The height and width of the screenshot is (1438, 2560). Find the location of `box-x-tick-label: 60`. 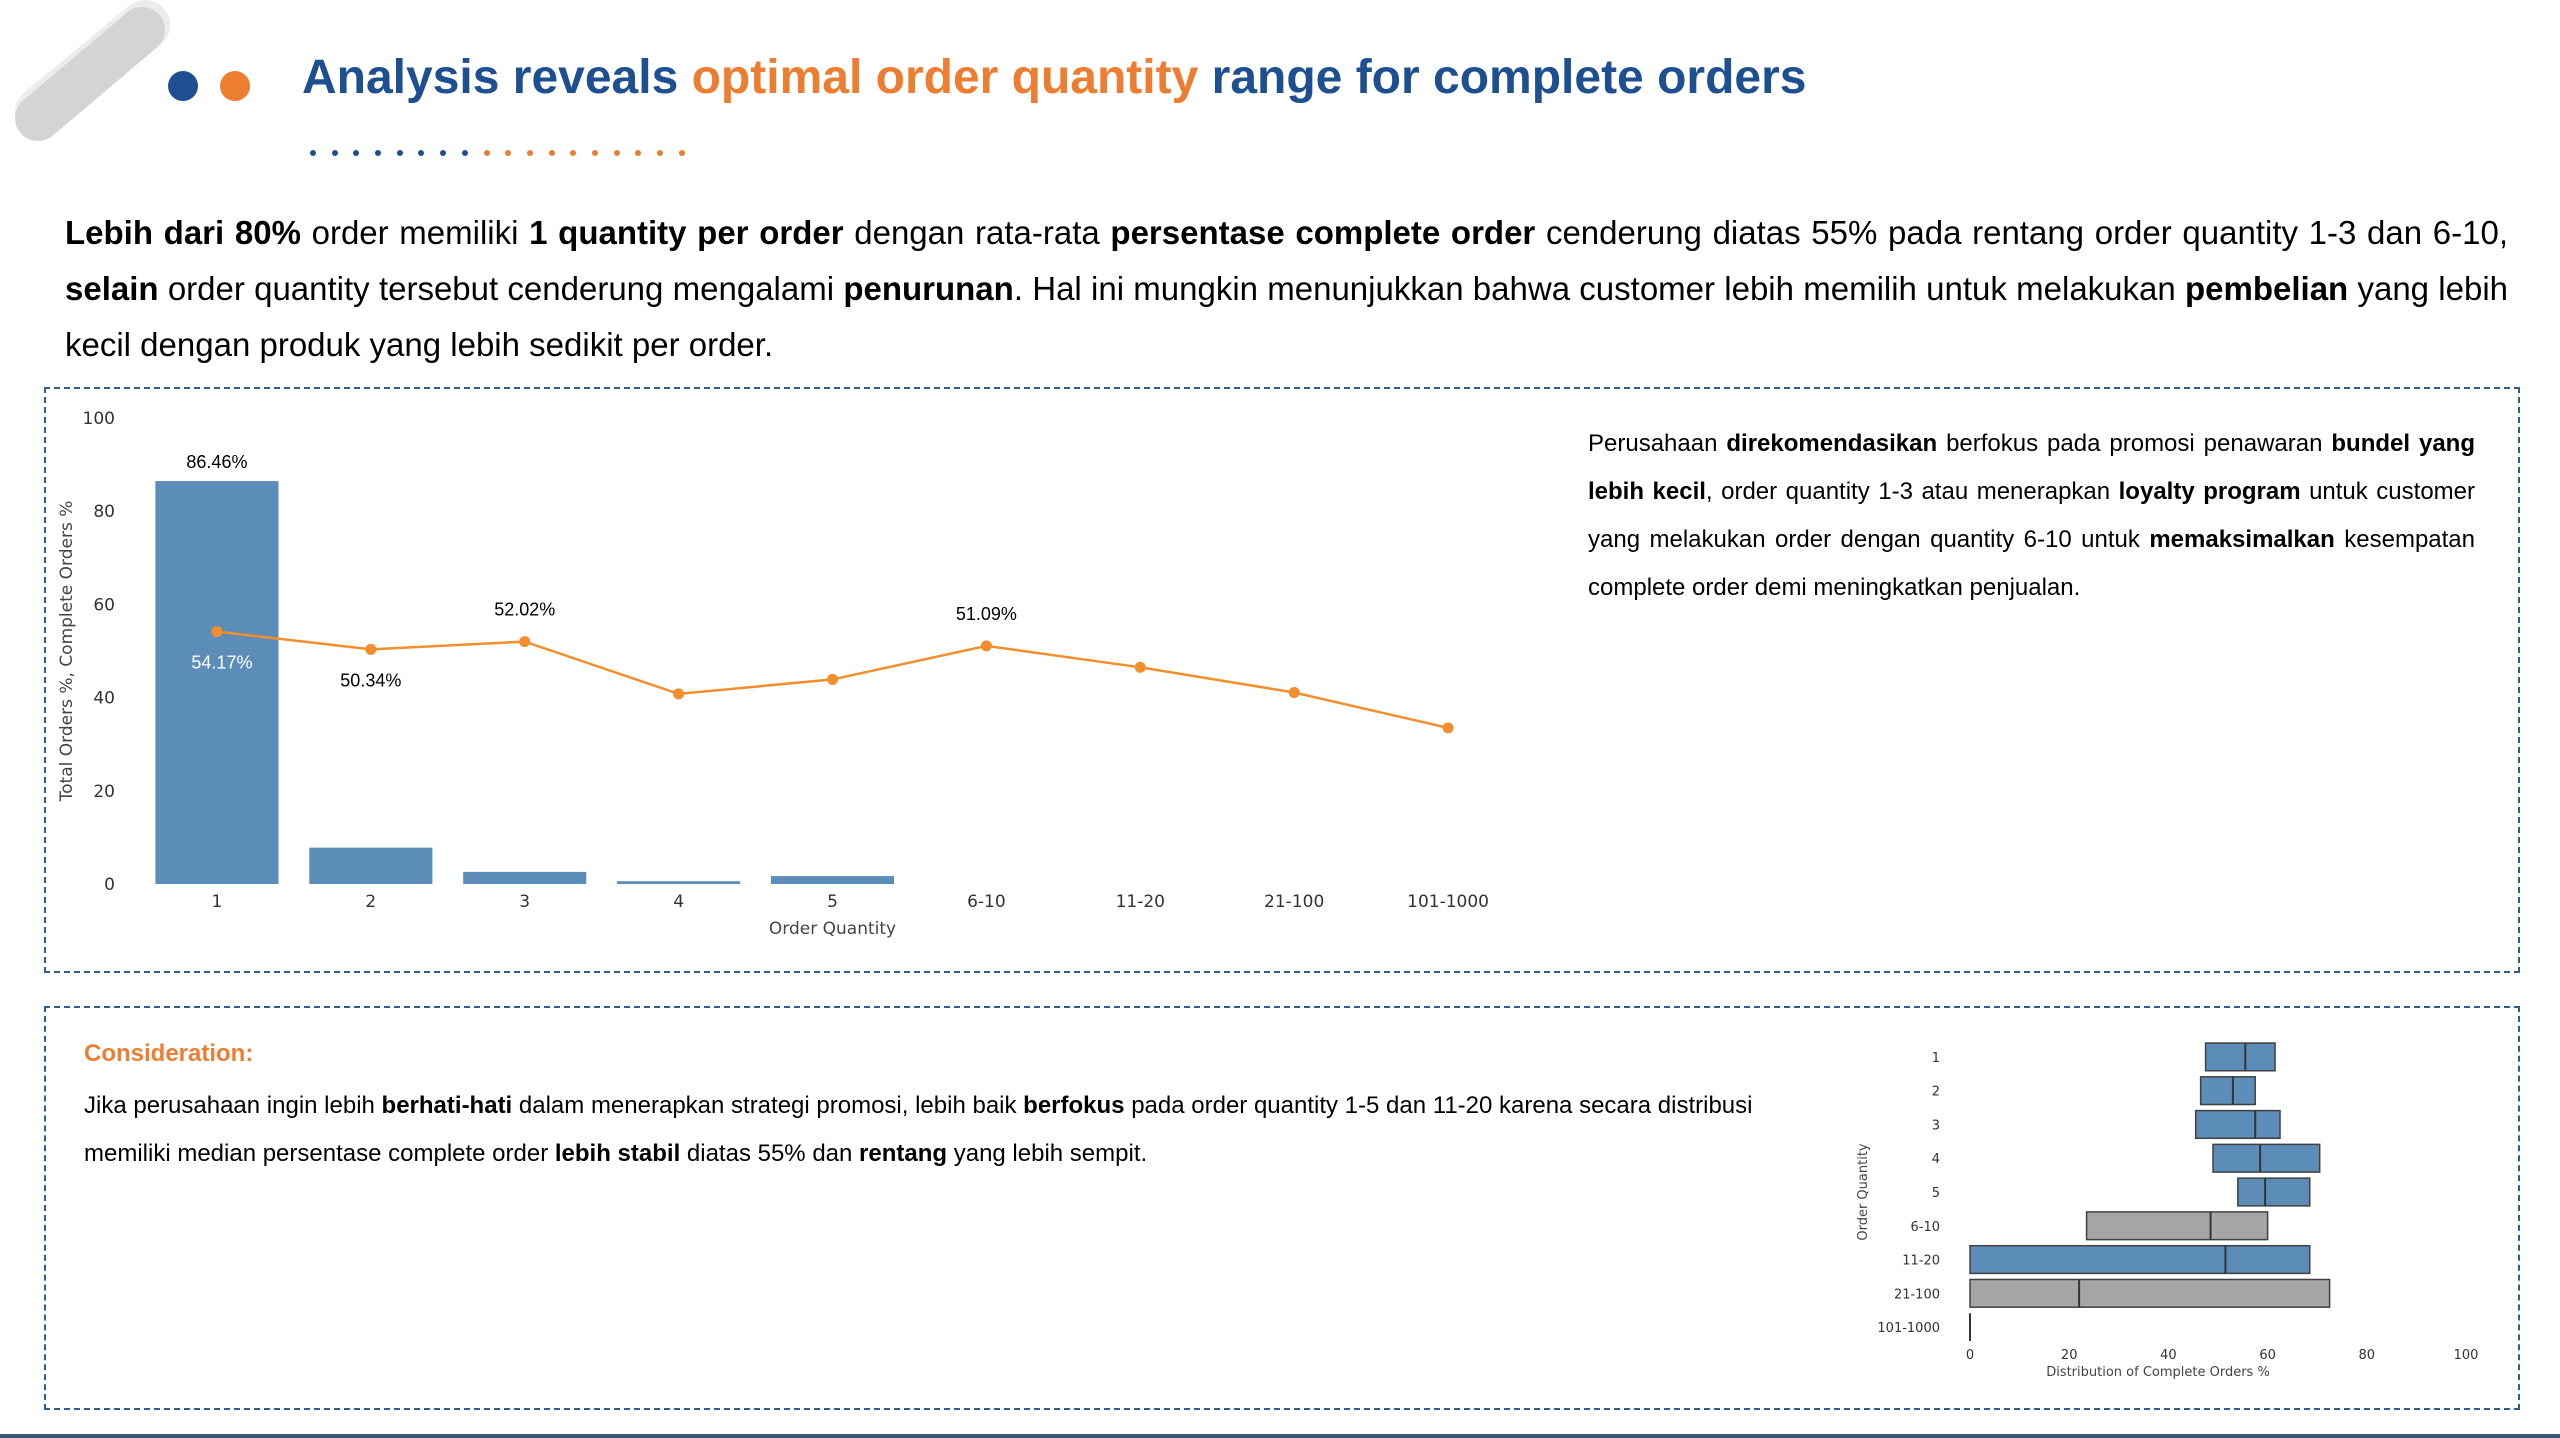

box-x-tick-label: 60 is located at coordinates (2267, 1355).